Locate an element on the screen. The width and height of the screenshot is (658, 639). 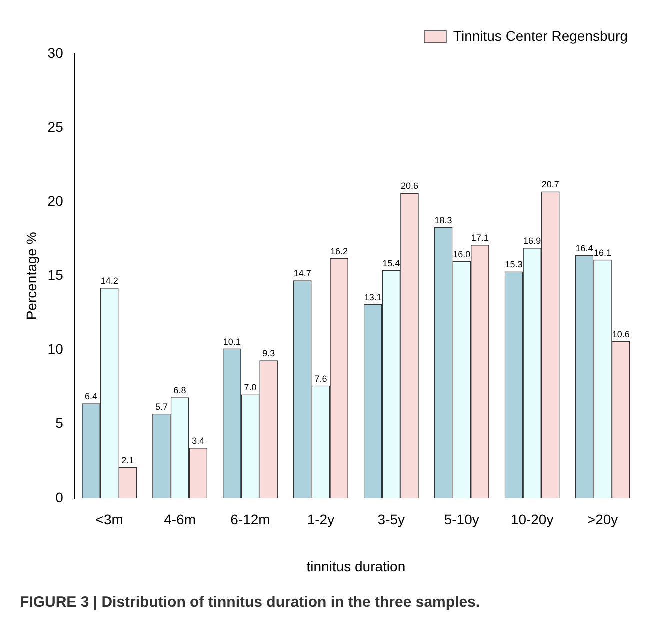
data-label: 6.4 is located at coordinates (91, 397).